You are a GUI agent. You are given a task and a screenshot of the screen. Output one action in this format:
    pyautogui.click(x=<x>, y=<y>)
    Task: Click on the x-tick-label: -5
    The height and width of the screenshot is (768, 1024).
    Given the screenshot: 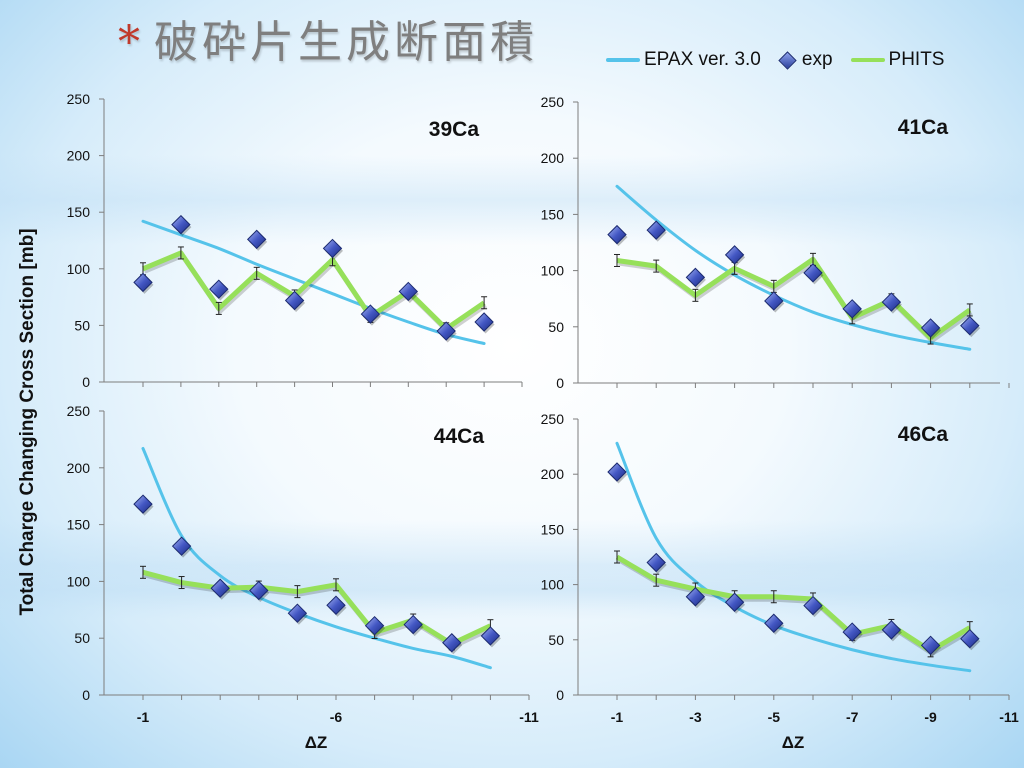 What is the action you would take?
    pyautogui.click(x=774, y=717)
    